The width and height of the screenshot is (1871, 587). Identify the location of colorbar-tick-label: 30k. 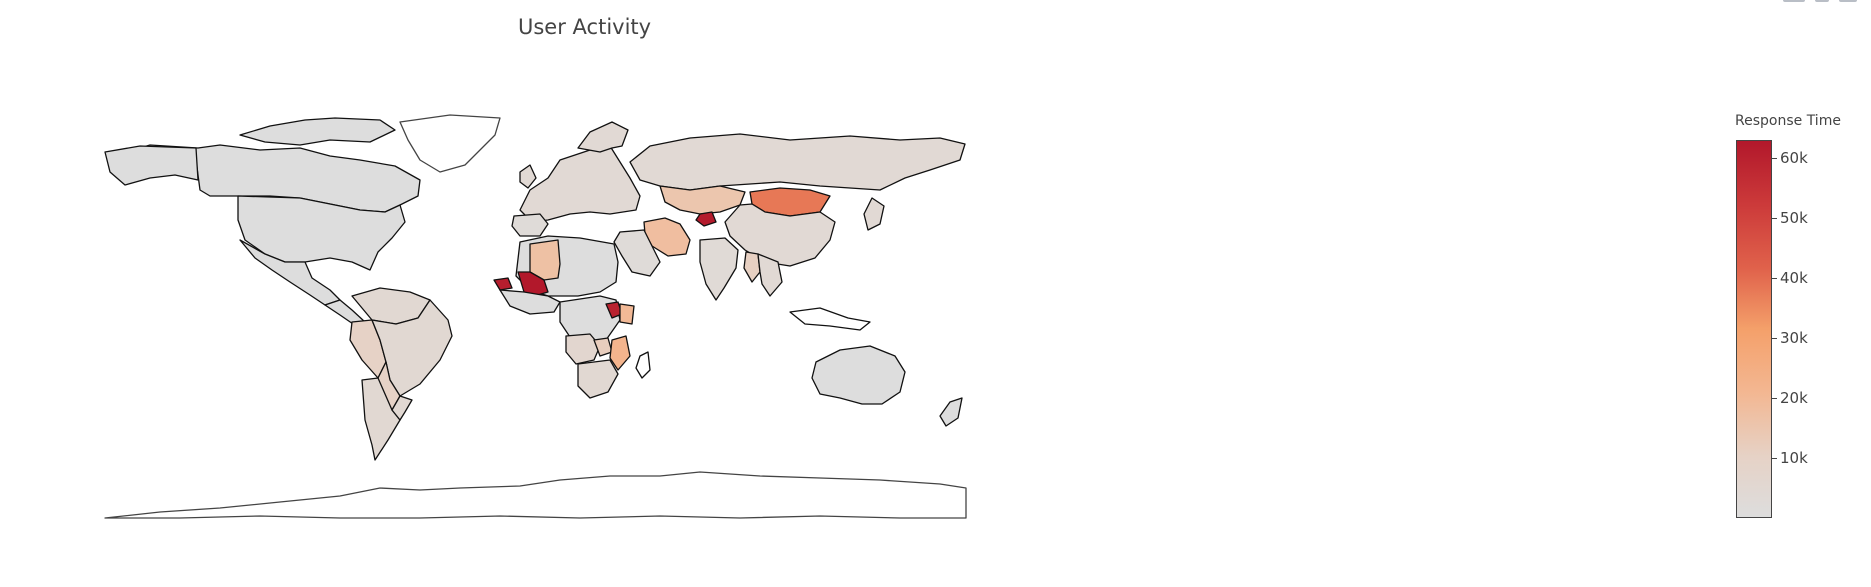
(1794, 338).